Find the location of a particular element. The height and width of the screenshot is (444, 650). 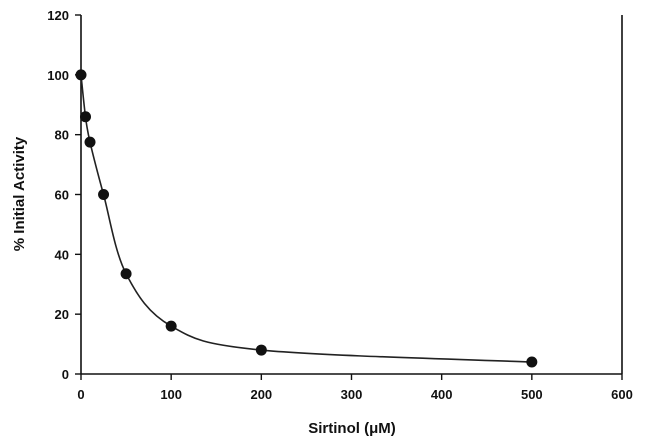

y-axis-label: % Initial Activity is located at coordinates (19, 193).